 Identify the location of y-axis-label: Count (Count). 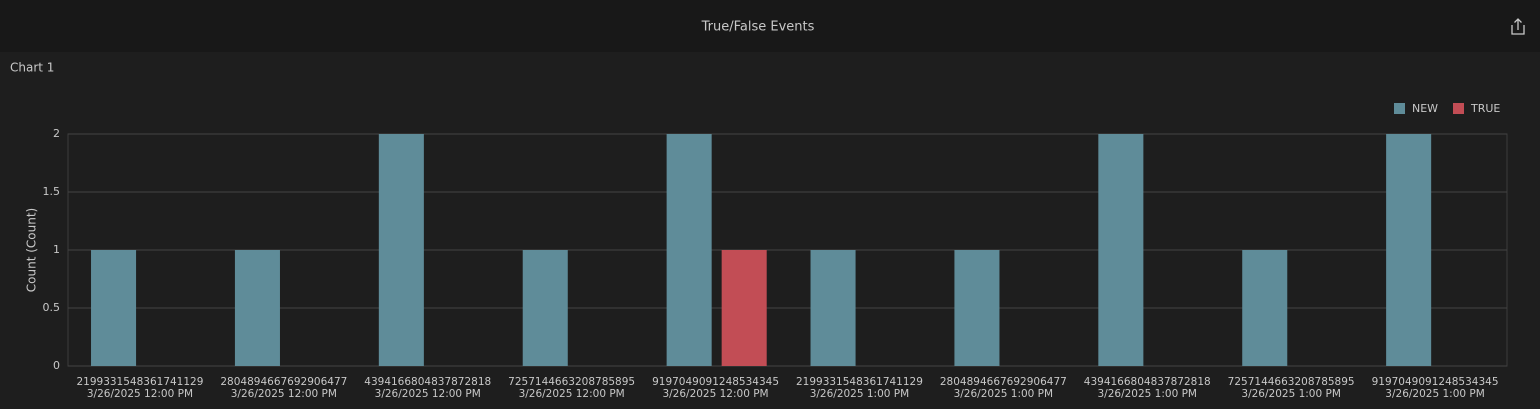
(32, 250).